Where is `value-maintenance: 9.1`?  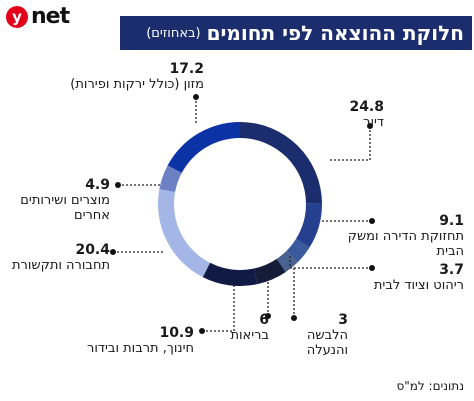
value-maintenance: 9.1 is located at coordinates (451, 221).